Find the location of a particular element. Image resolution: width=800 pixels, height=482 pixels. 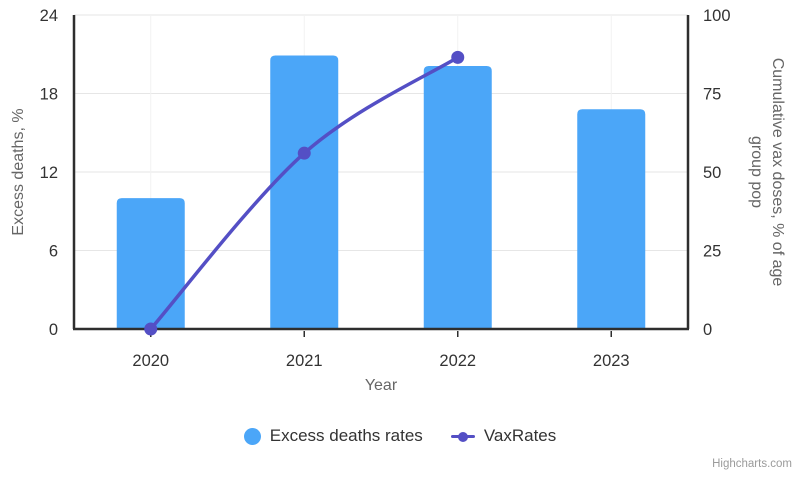

marker-2022 is located at coordinates (458, 57).